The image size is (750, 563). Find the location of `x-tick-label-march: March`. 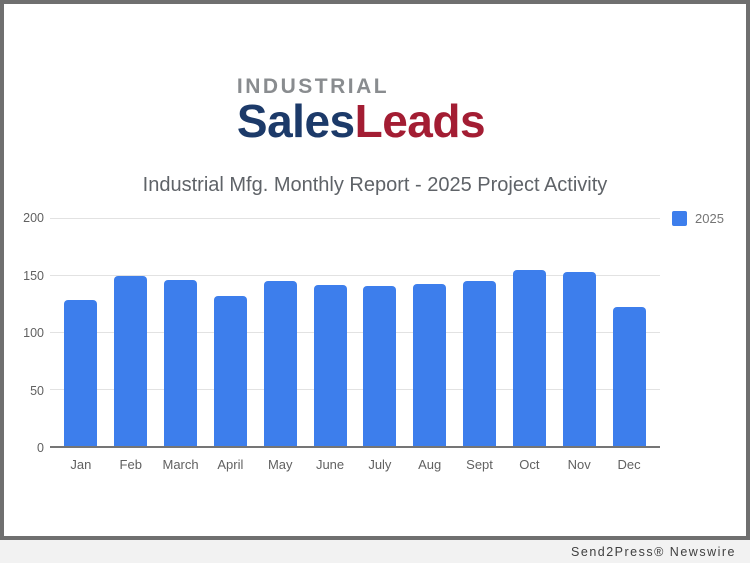

x-tick-label-march: March is located at coordinates (180, 464).